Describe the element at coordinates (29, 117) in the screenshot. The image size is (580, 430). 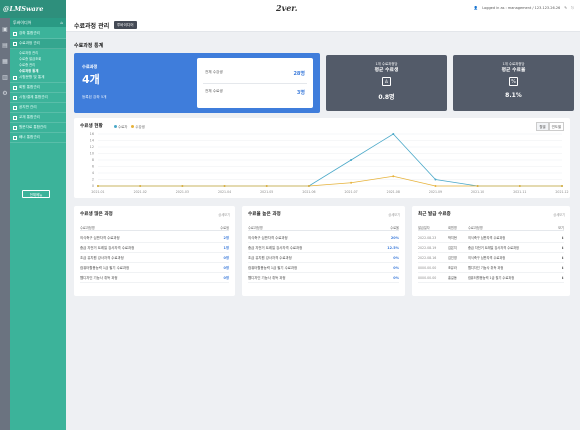
I see `sidebar-item-label: 교재 통합관리` at that location.